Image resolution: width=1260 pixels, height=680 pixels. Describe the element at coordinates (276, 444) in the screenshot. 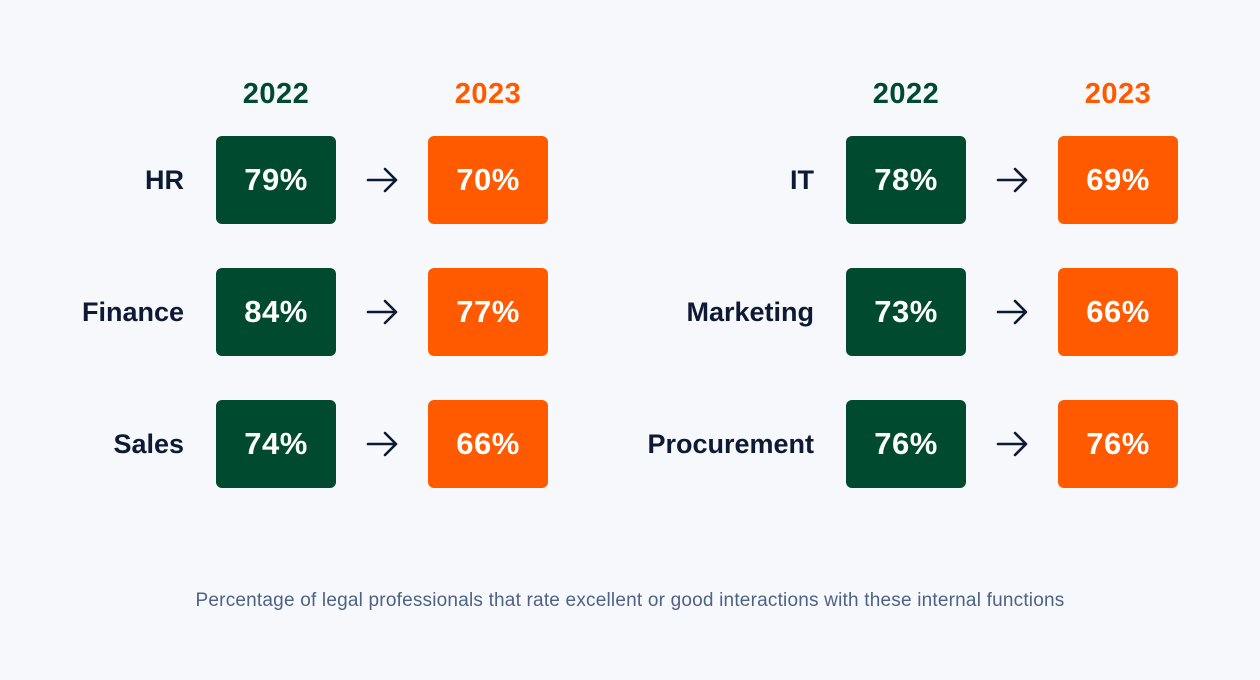

I see `value-2022-box: 74%` at that location.